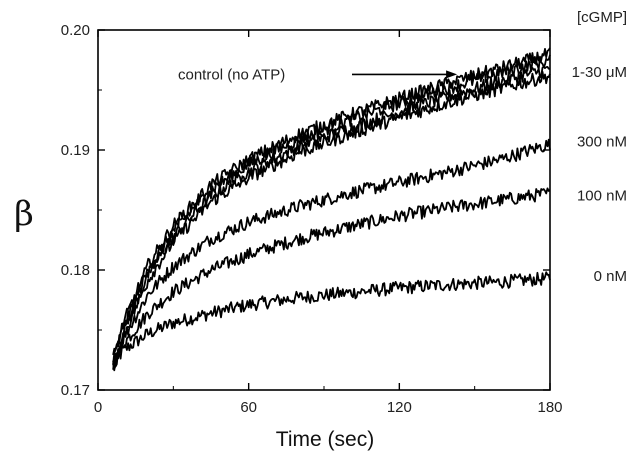 This screenshot has width=636, height=458. I want to click on x-axis-title: Time (sec), so click(325, 439).